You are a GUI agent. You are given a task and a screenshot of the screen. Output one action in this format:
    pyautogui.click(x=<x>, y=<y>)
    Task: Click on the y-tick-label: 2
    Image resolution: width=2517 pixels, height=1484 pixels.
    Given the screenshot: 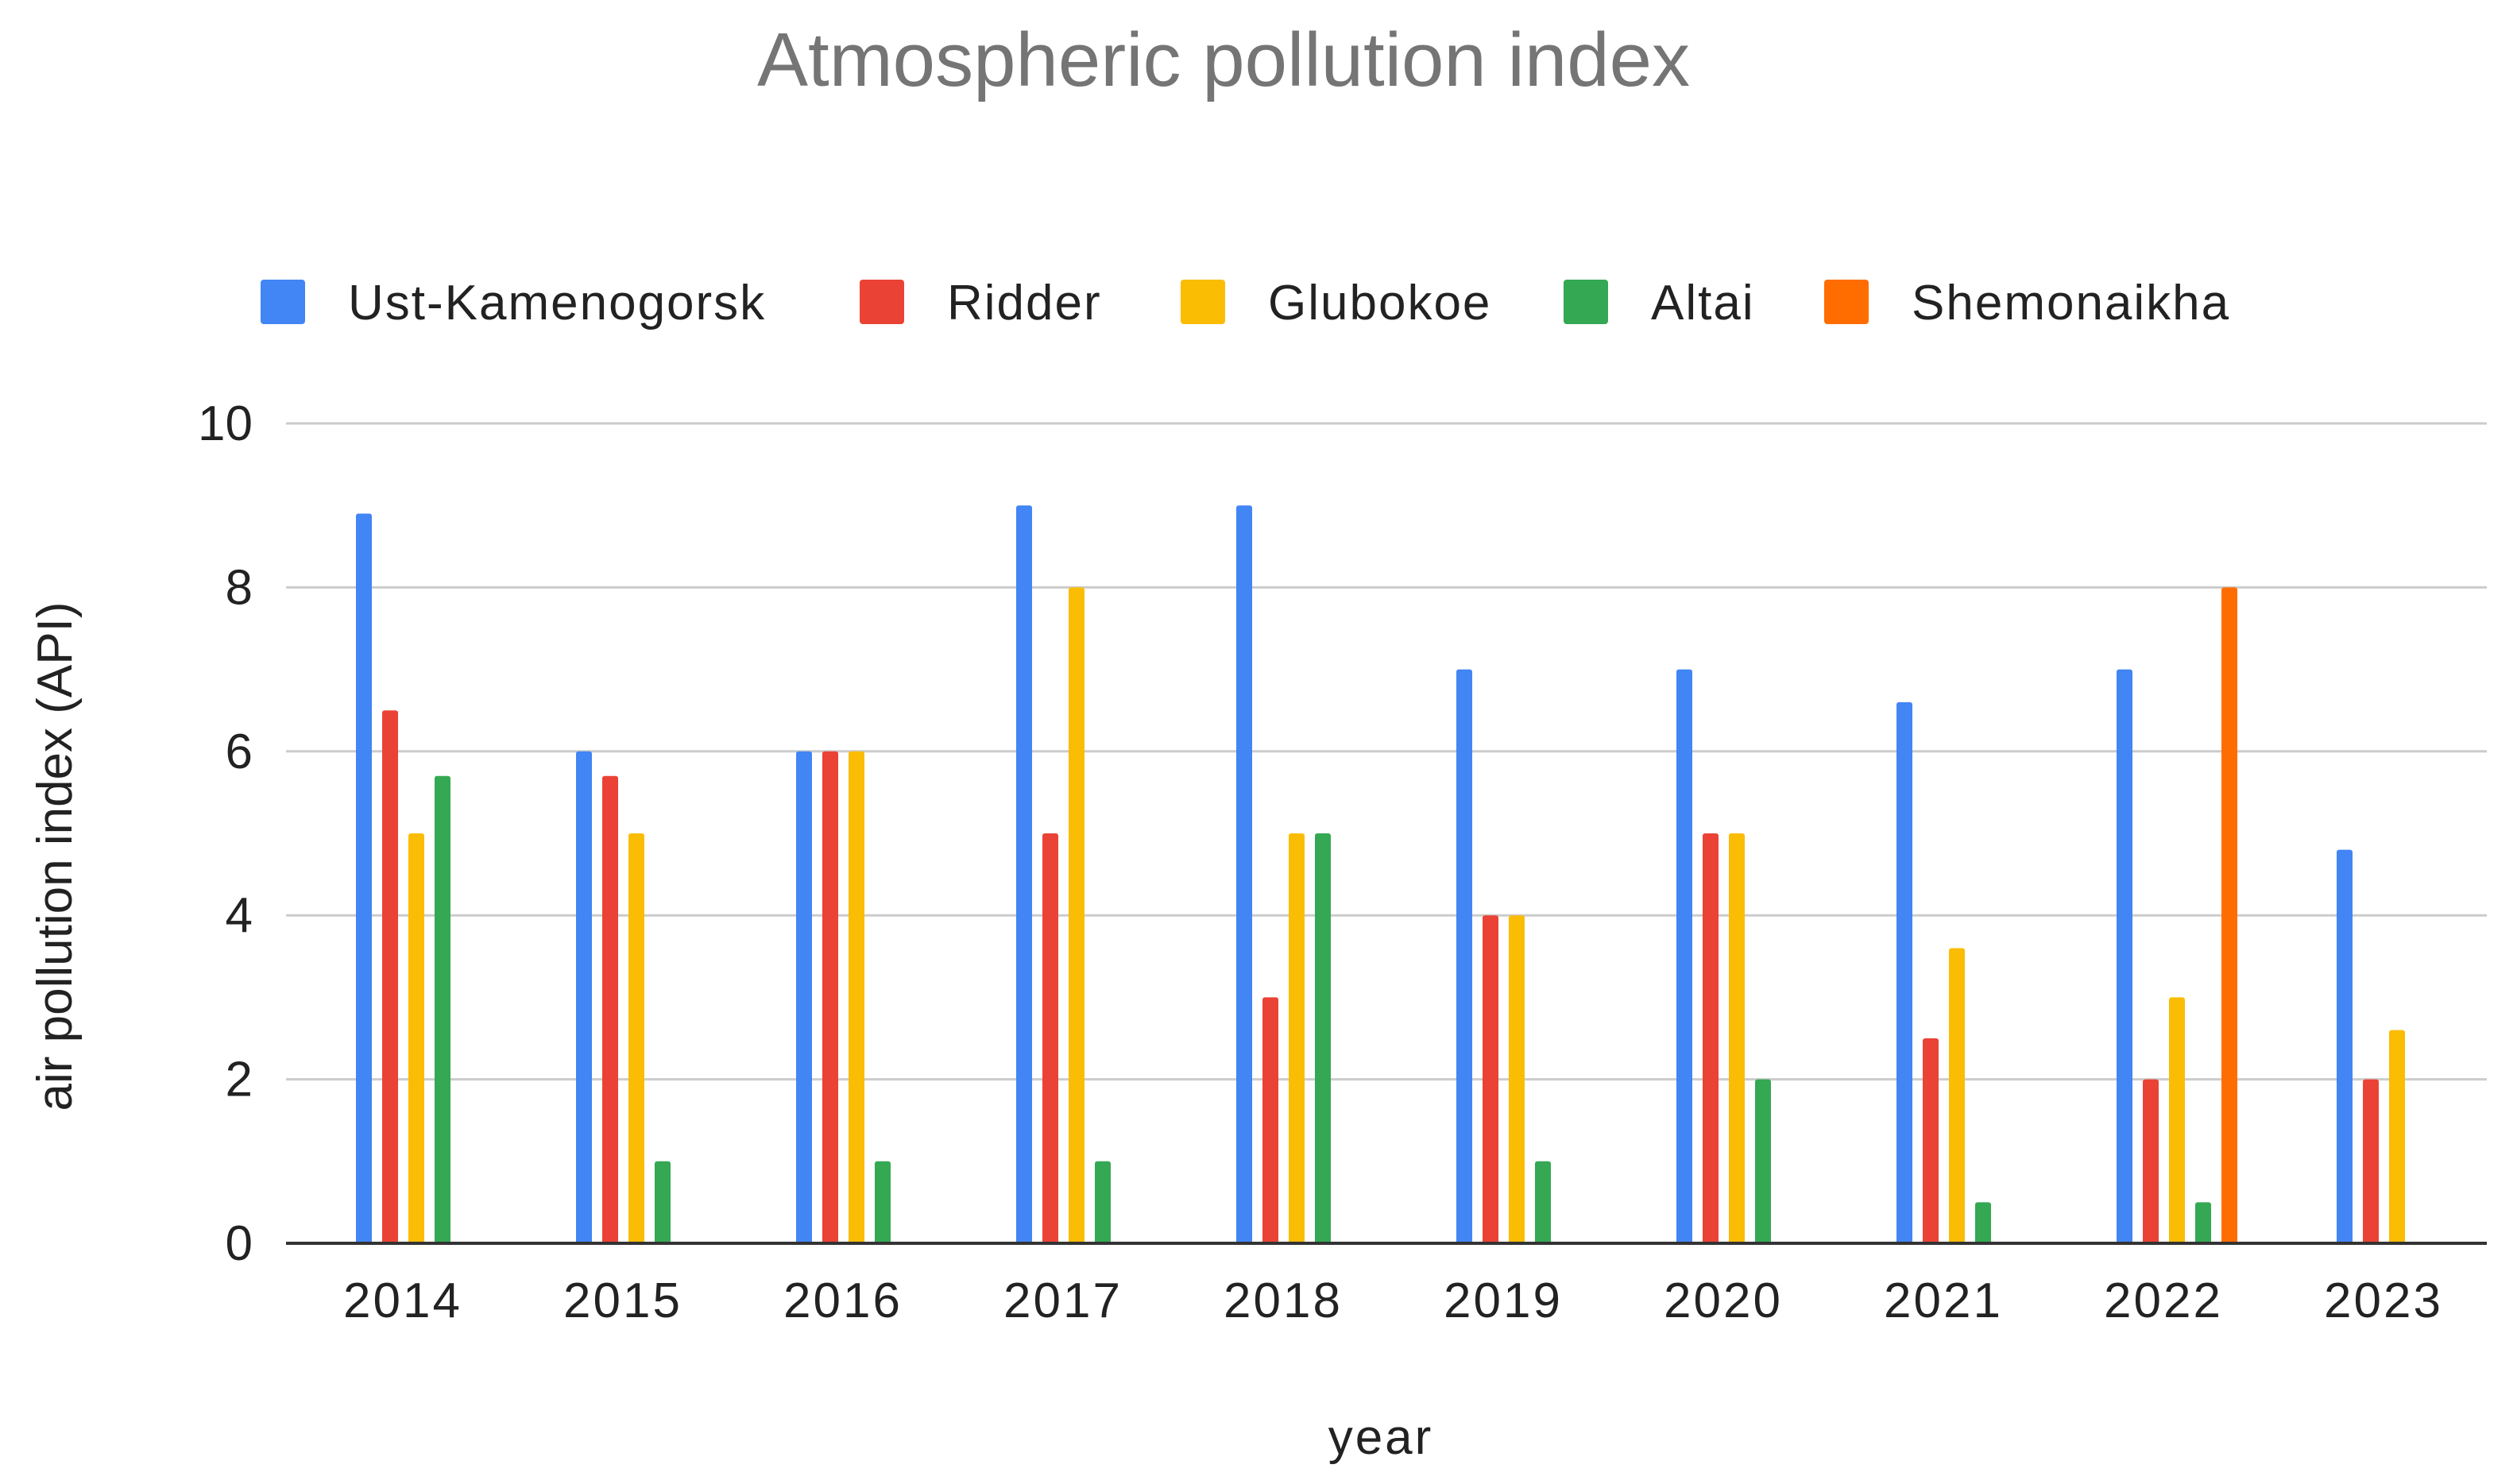 What is the action you would take?
    pyautogui.click(x=239, y=1080)
    